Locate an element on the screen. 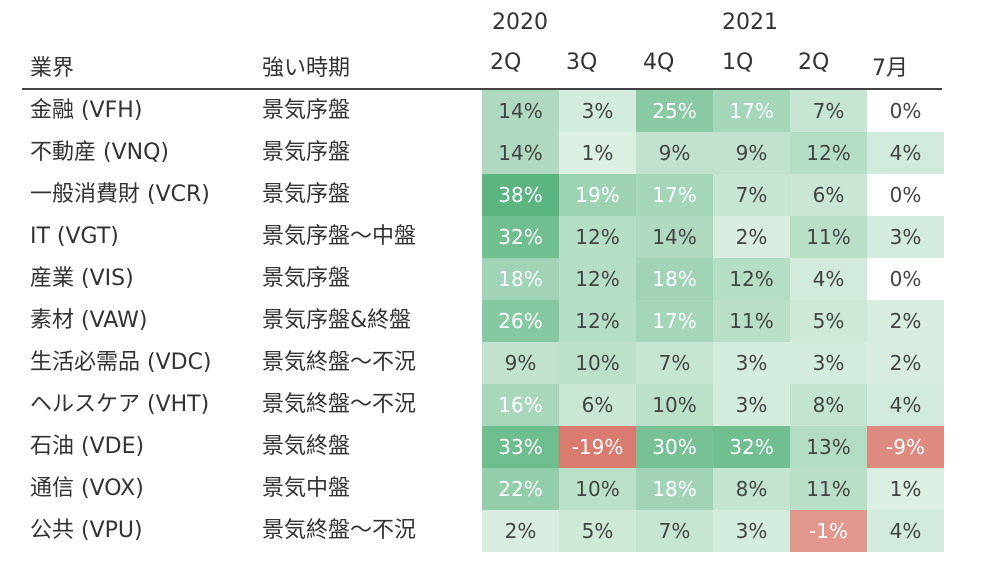  table-row: 通信 (VOX) 景気中盤 22% 10% 18% 8% 11% 1% is located at coordinates (498, 489).